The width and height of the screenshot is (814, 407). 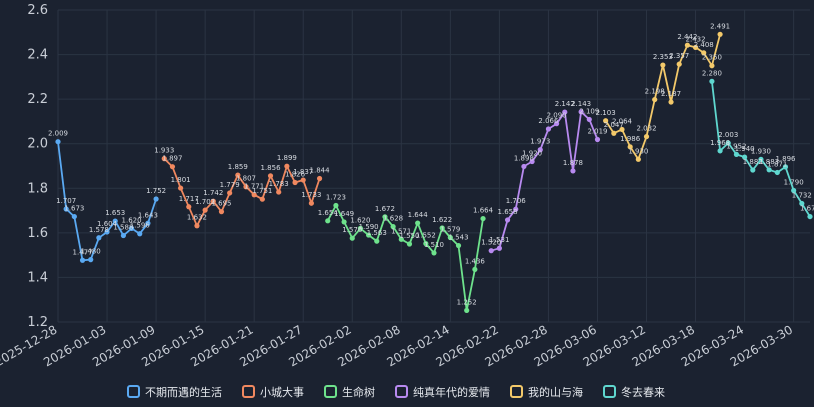 I want to click on data-label: 1.590, so click(x=369, y=227).